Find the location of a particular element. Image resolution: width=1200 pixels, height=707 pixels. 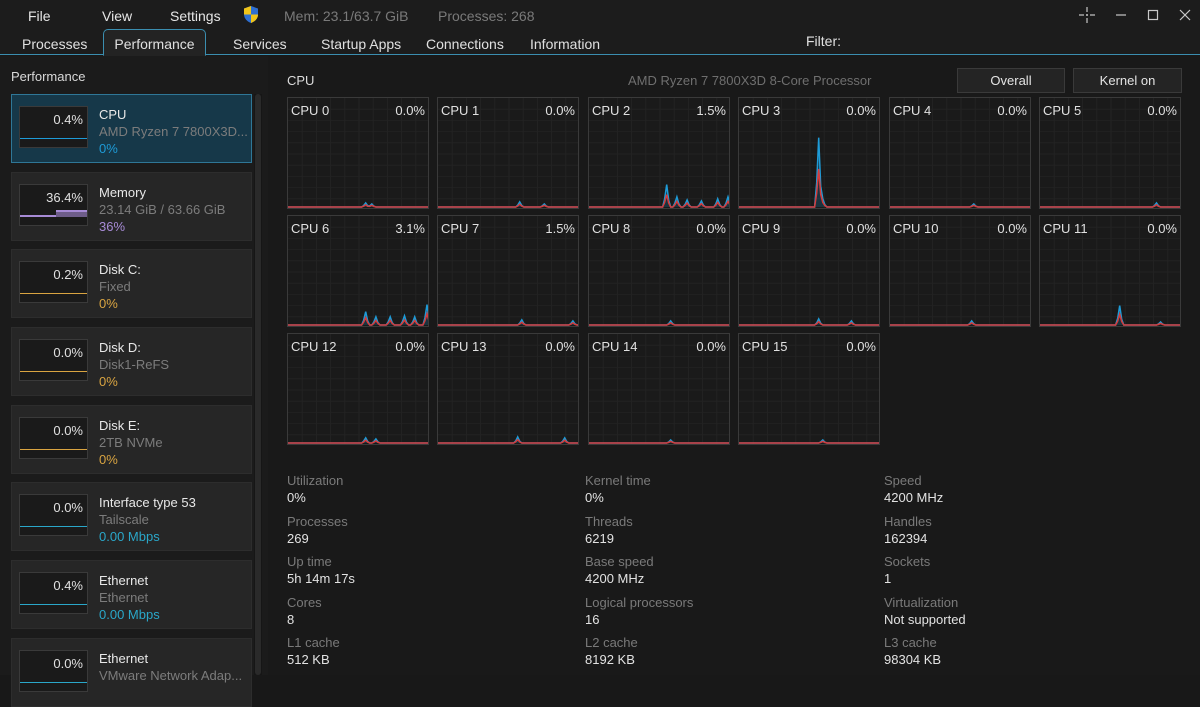

process-count-status: Processes: 268 is located at coordinates (486, 16).